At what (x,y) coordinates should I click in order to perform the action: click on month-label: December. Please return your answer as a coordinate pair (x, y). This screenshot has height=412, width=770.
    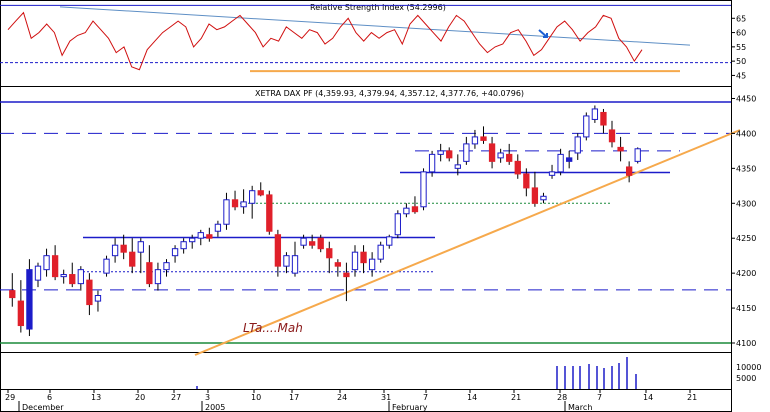
    Looking at the image, I should click on (43, 407).